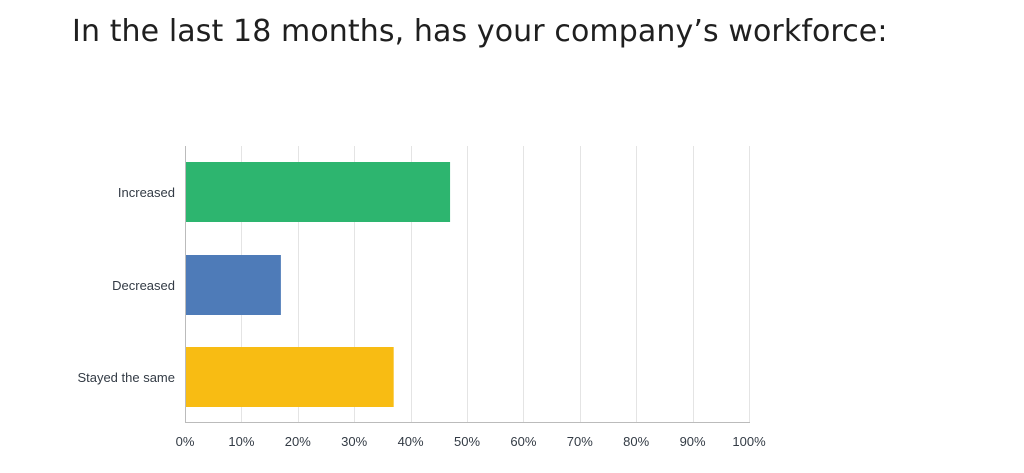 This screenshot has height=473, width=1024. Describe the element at coordinates (126, 377) in the screenshot. I see `category-label-stayed-the-same: Stayed the same` at that location.